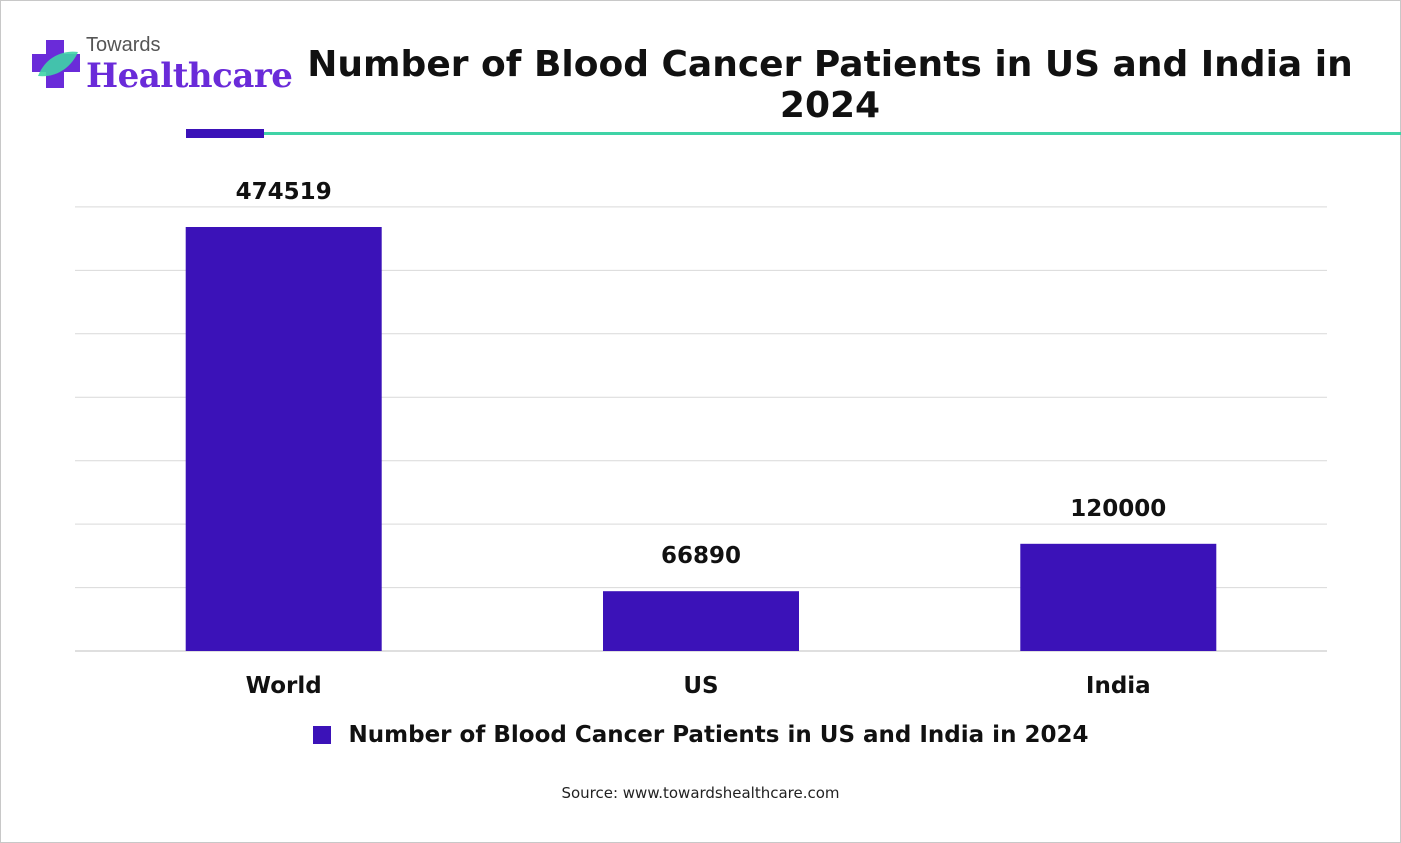  Describe the element at coordinates (1118, 597) in the screenshot. I see `bar-india` at that location.